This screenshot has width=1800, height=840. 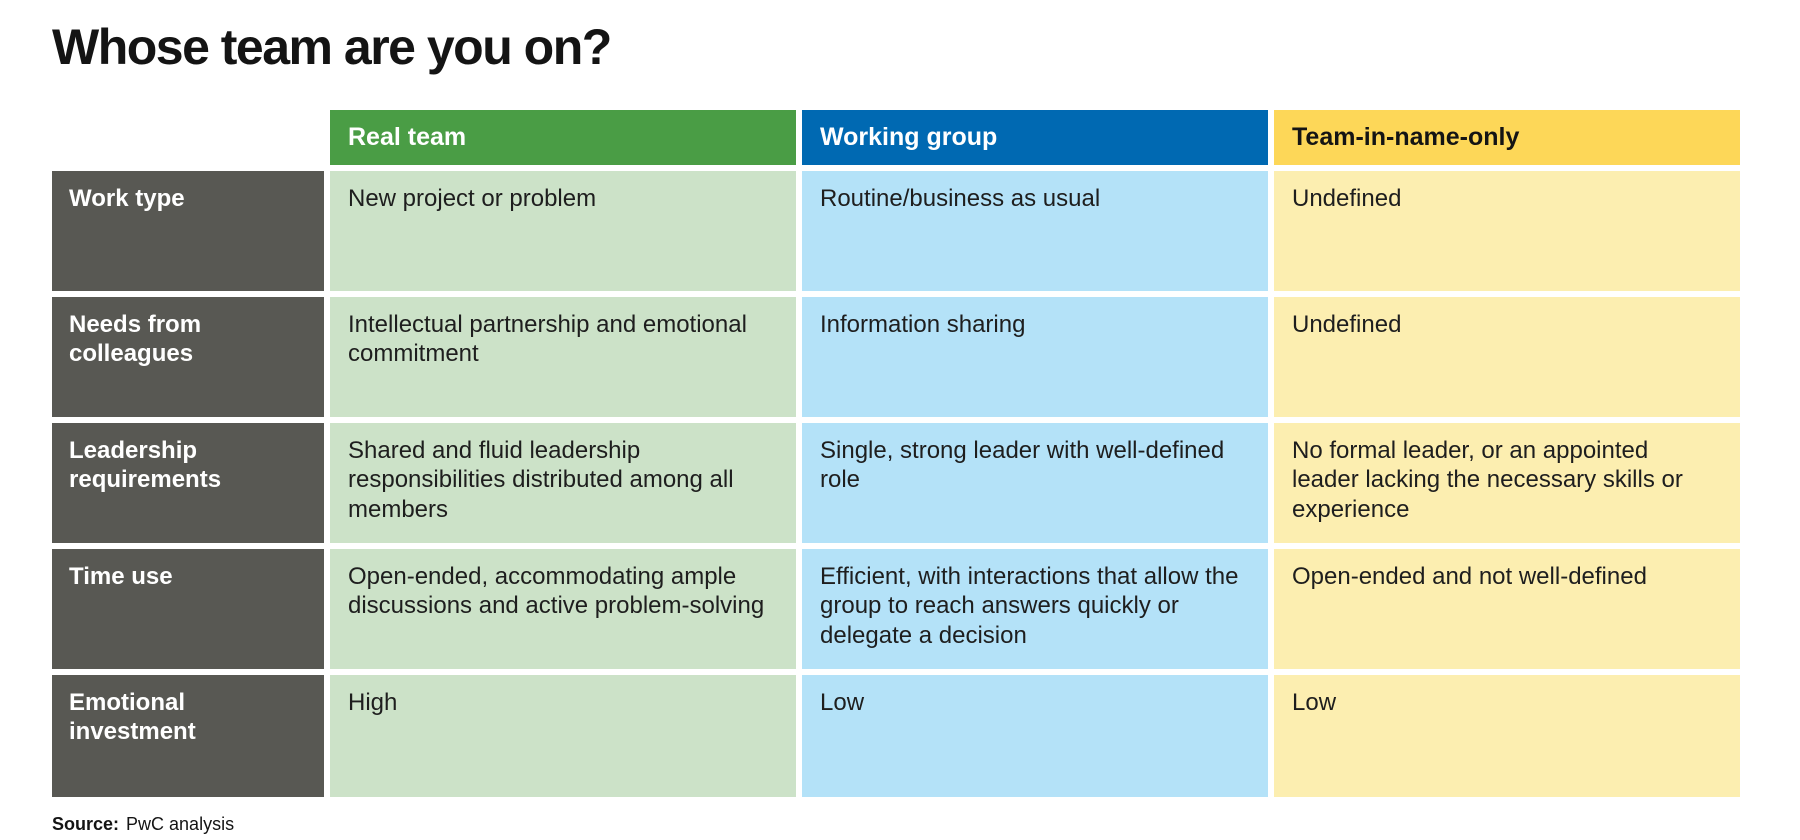 I want to click on cell-needs-team-in-name-only: Undefined, so click(x=1507, y=357).